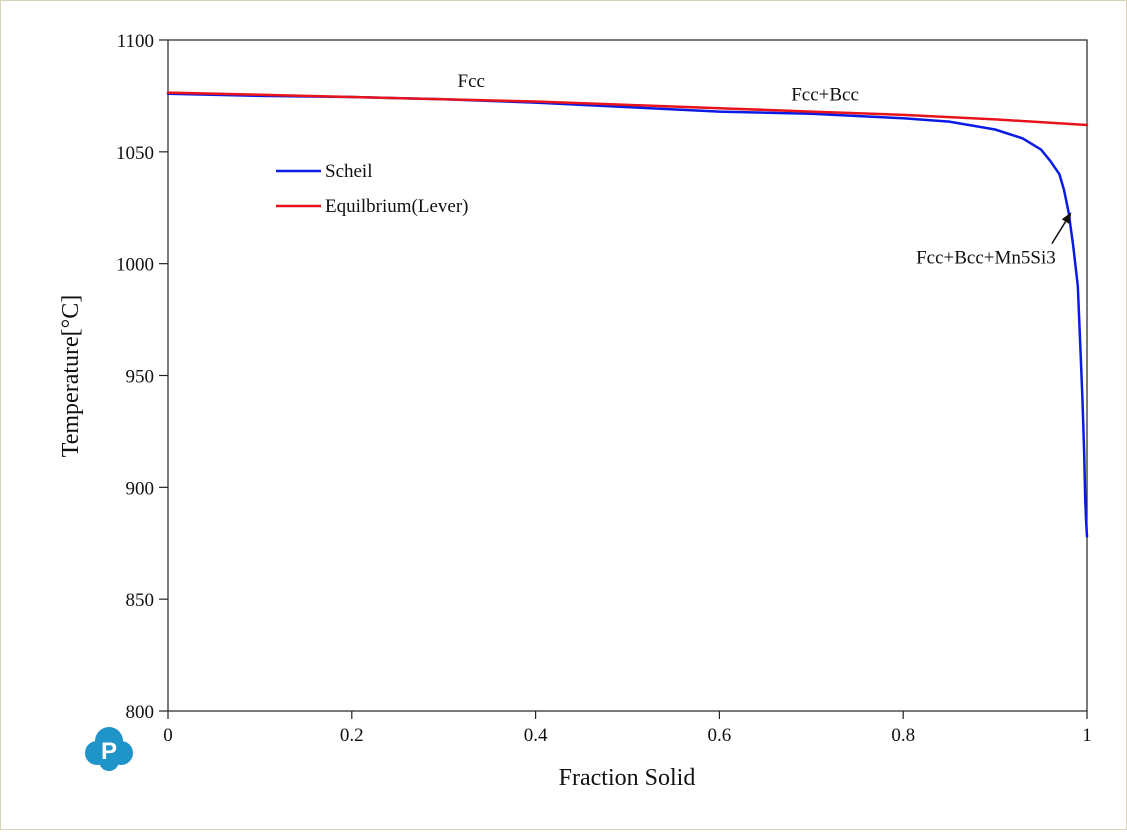 This screenshot has height=834, width=1127. What do you see at coordinates (140, 488) in the screenshot?
I see `y-tick-label: 900` at bounding box center [140, 488].